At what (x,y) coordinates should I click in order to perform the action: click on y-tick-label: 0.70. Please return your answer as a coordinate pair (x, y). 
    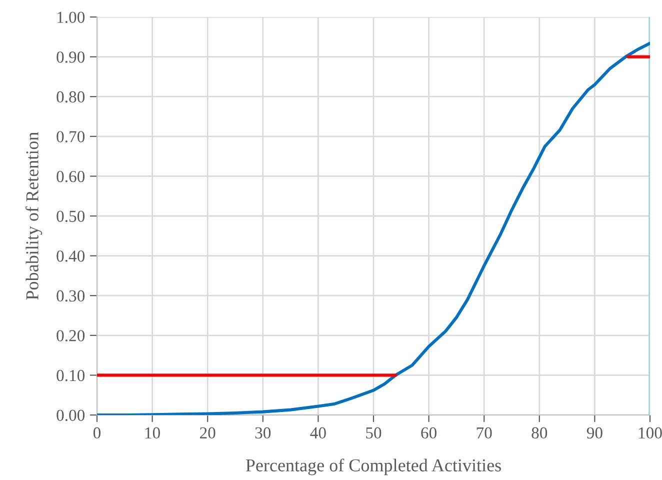
    Looking at the image, I should click on (70, 136).